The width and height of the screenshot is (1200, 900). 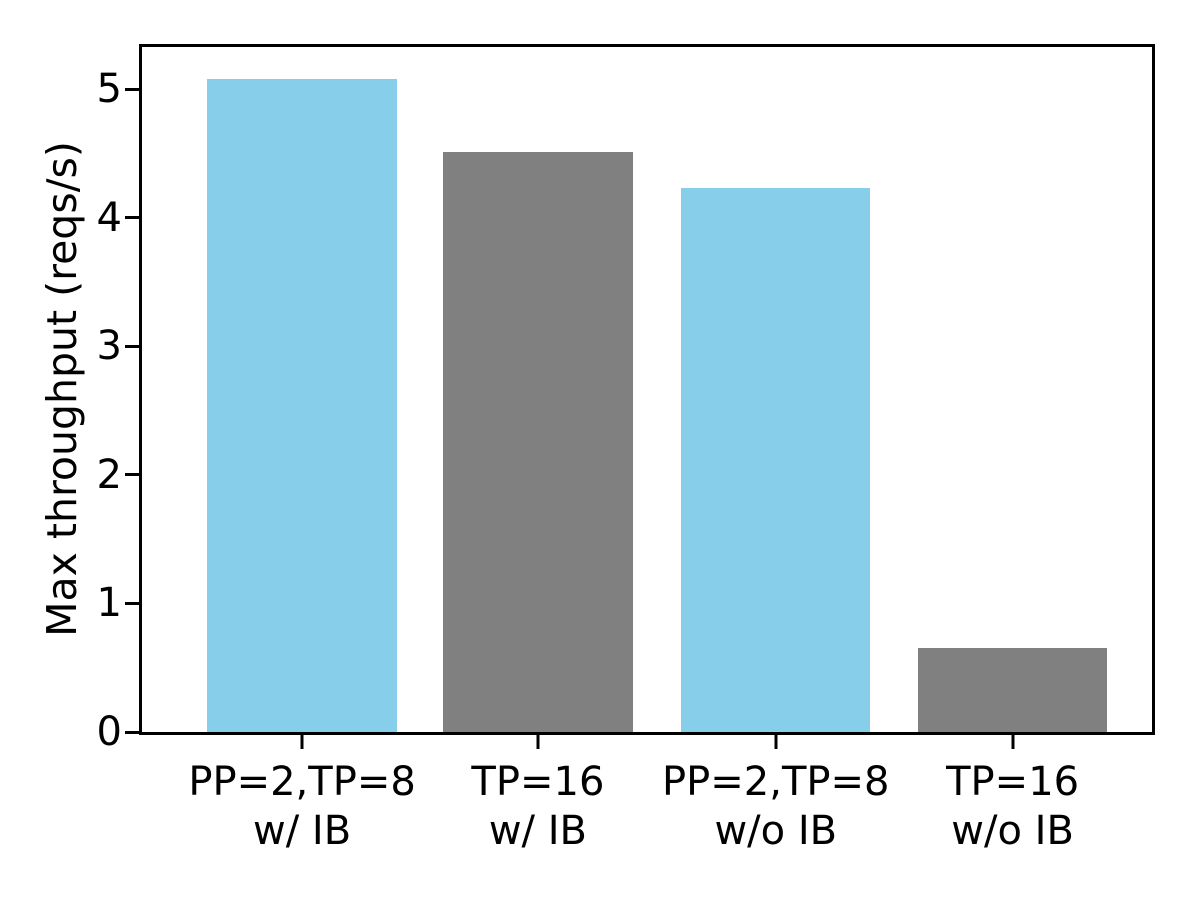 I want to click on x-tick-label: PP=2,TP=8 w/o IB, so click(x=775, y=807).